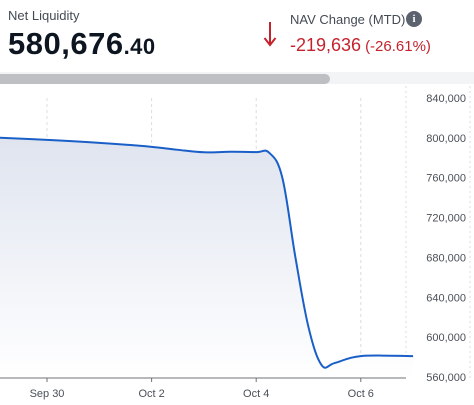 The width and height of the screenshot is (474, 405). I want to click on y-tick-label: 600,000, so click(446, 338).